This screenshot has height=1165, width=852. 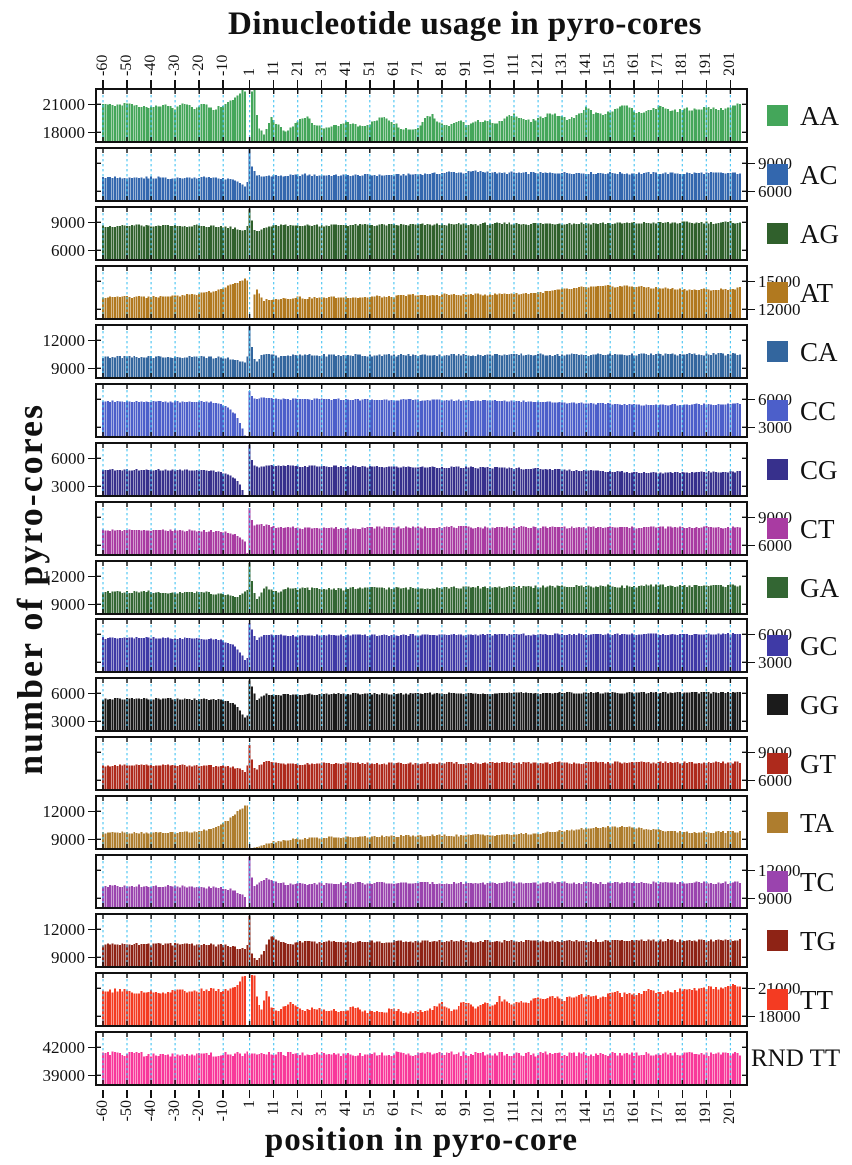 I want to click on x-tick-label-top: 41, so click(x=345, y=68).